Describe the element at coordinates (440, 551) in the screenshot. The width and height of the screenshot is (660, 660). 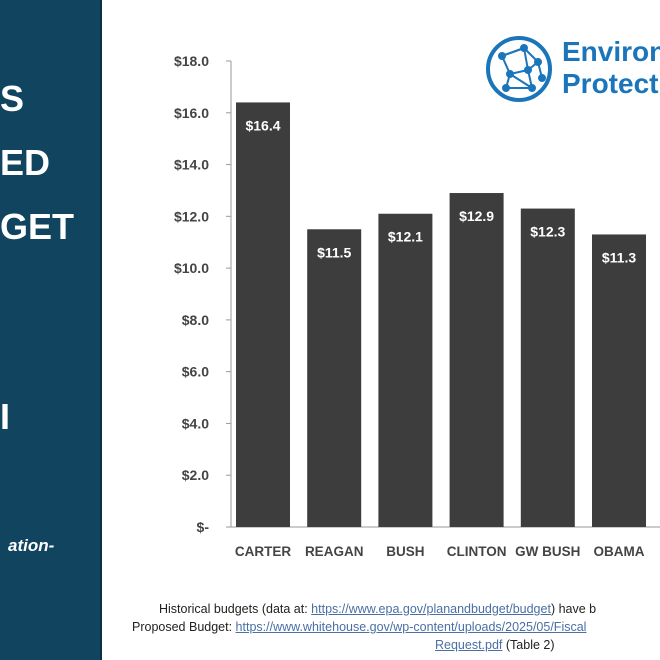
I see `x-axis: CARTER REAGAN BUSH CLINTON GW BUSH OBAMA` at that location.